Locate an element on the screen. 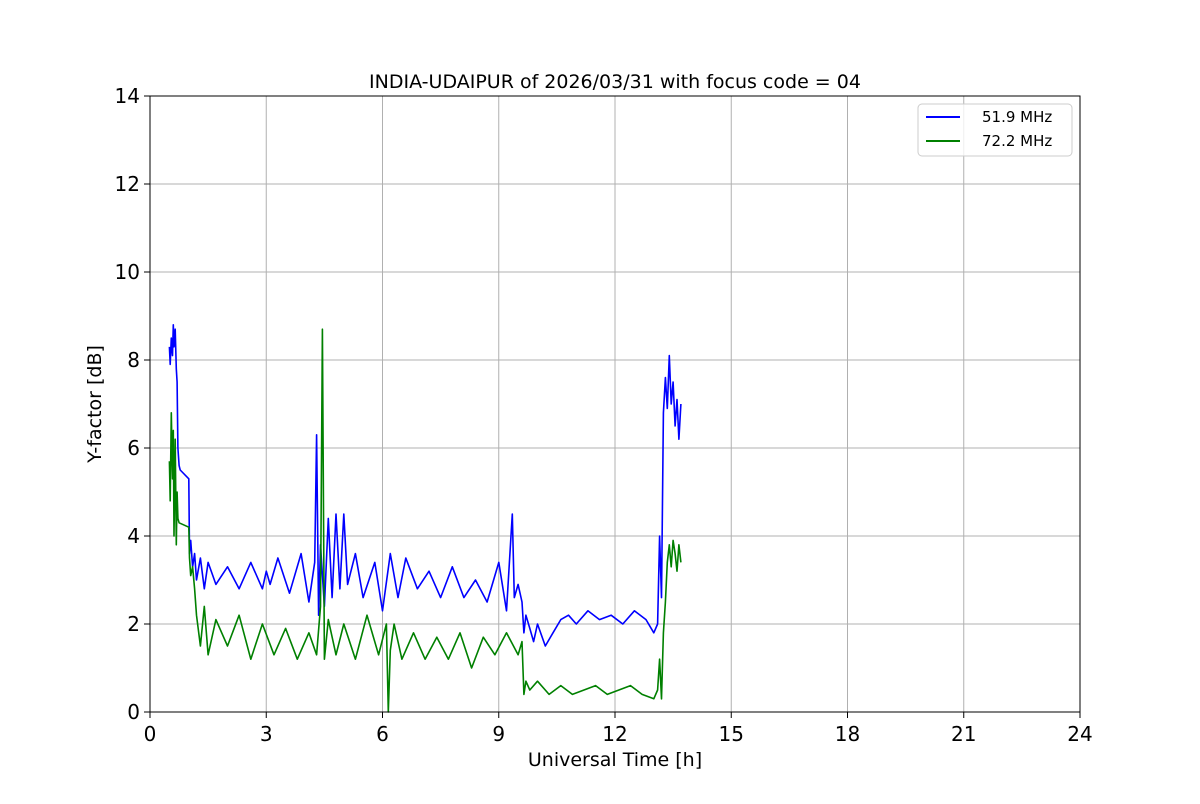 The width and height of the screenshot is (1200, 804). legend: 51.9 MHz 72.2 MHz is located at coordinates (995, 130).